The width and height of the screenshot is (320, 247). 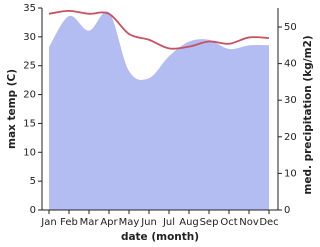 I want to click on x-tick-label: Feb, so click(x=69, y=222).